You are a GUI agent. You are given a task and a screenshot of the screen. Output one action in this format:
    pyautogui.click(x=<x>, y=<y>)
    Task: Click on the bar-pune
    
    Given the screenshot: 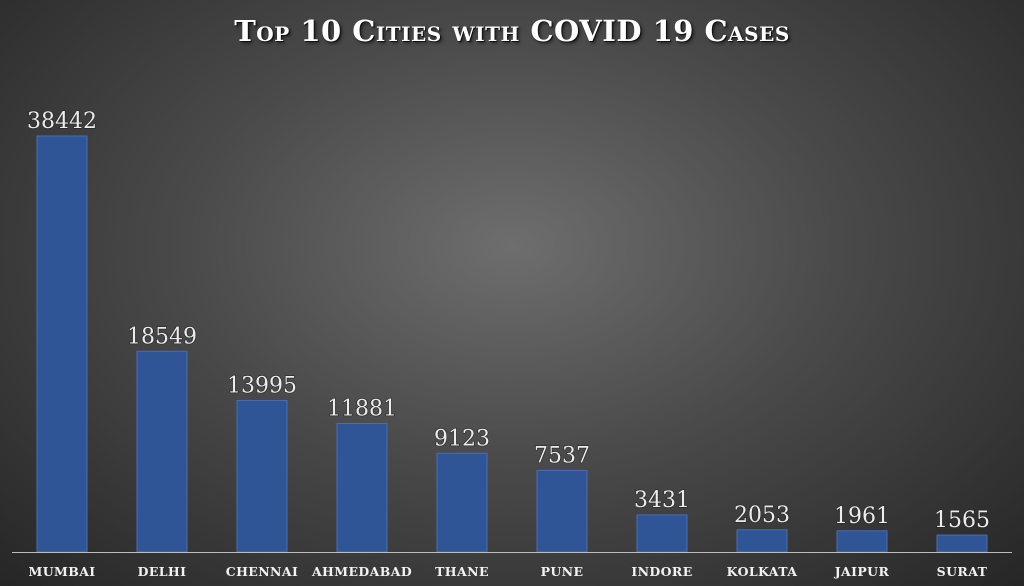 What is the action you would take?
    pyautogui.click(x=562, y=511)
    